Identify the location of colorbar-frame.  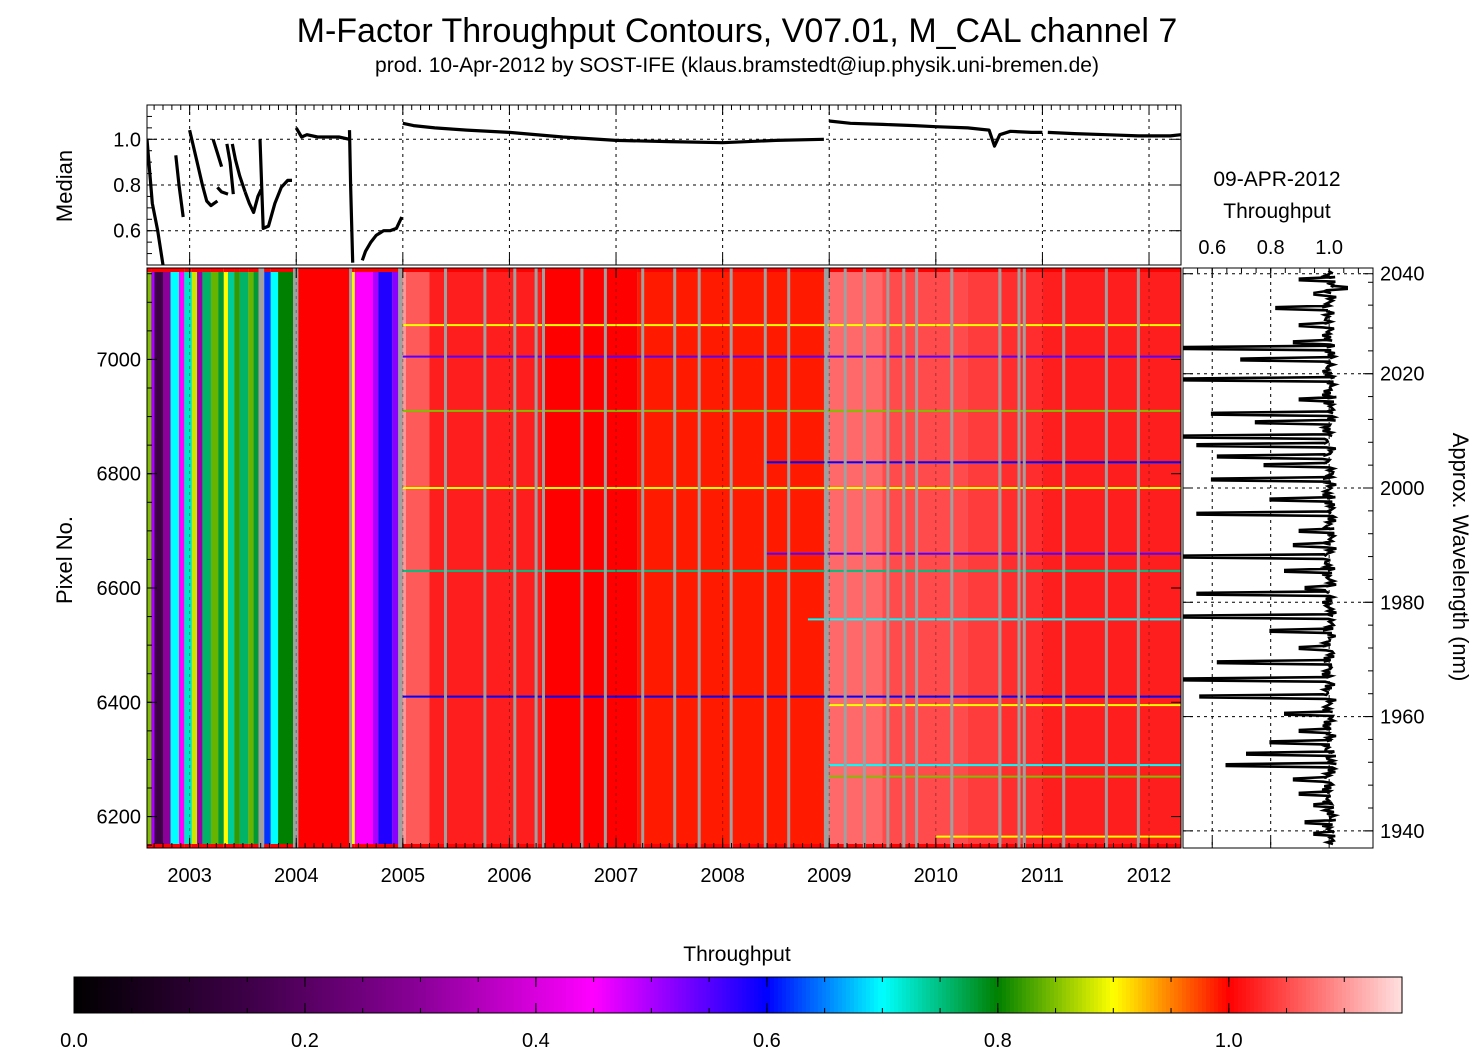
(738, 995).